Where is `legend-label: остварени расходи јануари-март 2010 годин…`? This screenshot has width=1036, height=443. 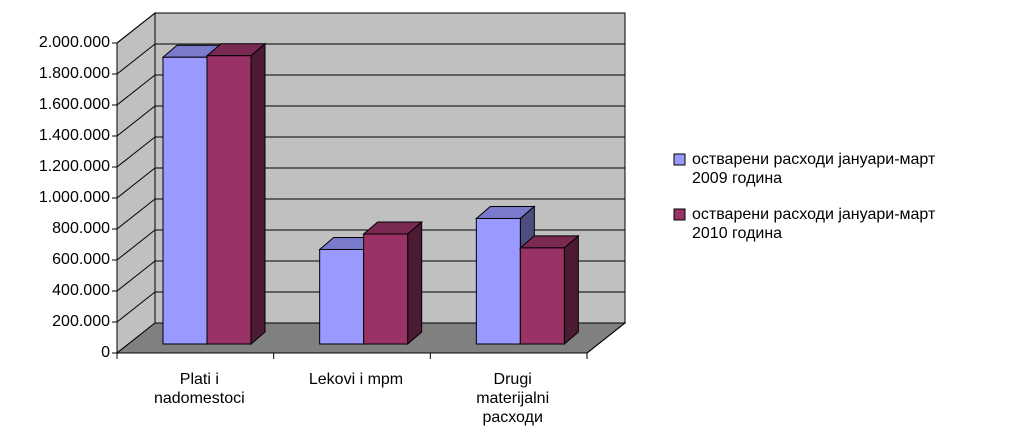 legend-label: остварени расходи јануари-март 2010 годин… is located at coordinates (814, 224).